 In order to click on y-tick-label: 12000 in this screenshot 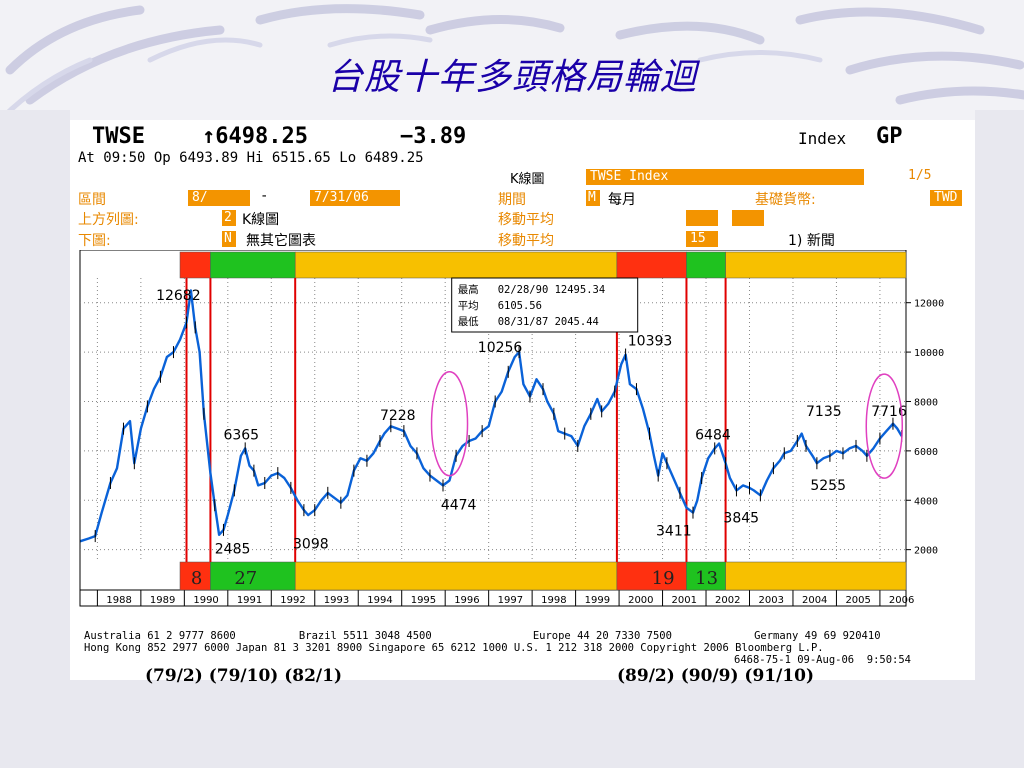, I will do `click(929, 304)`.